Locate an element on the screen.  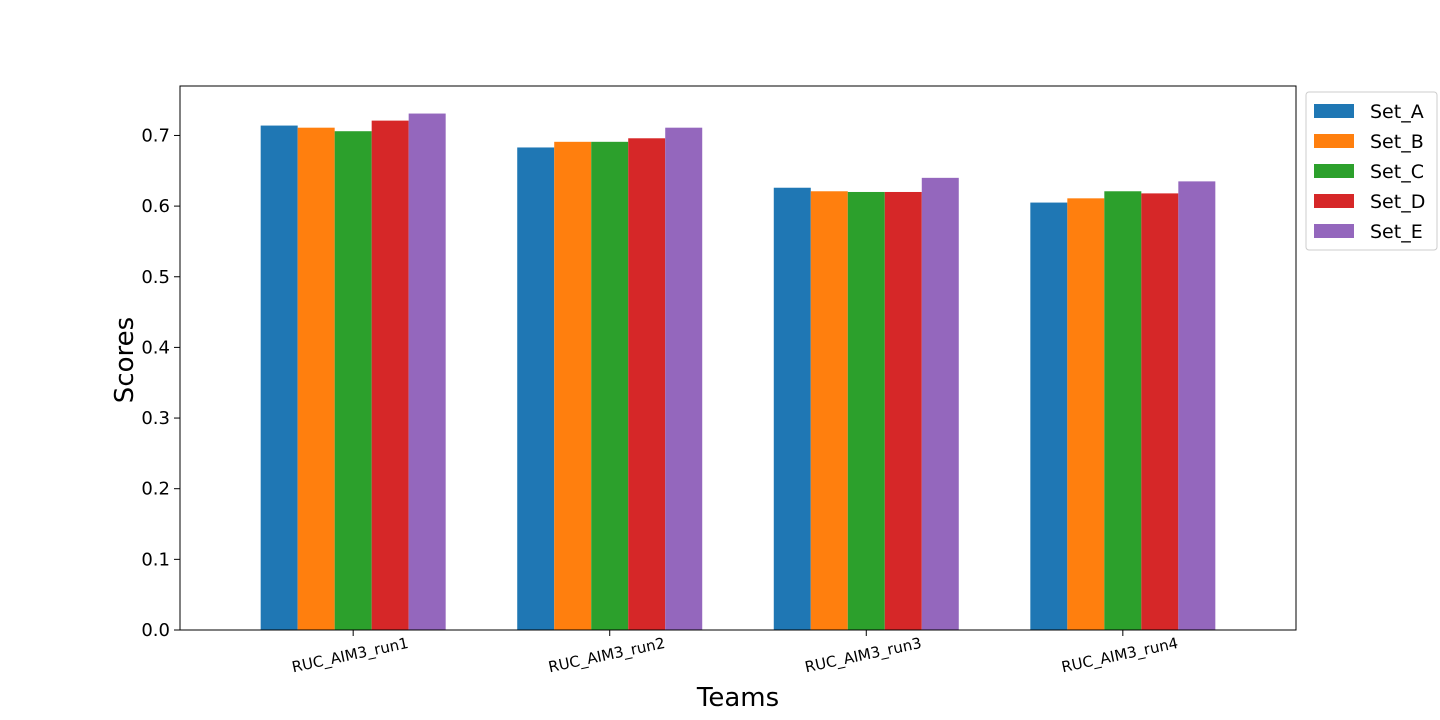
legend-frame is located at coordinates (1371, 171).